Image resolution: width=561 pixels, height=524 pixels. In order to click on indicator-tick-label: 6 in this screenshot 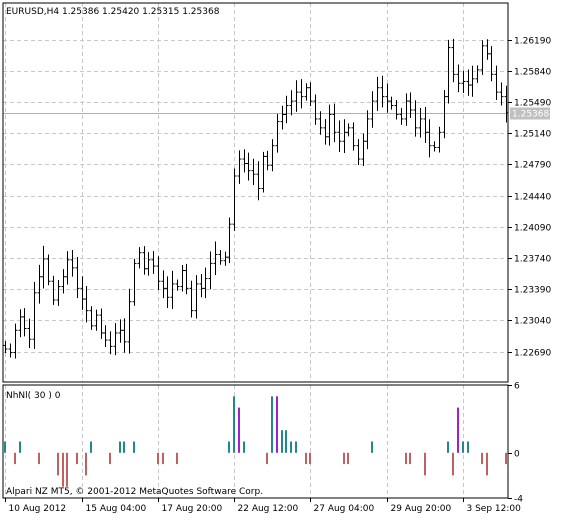, I will do `click(517, 387)`.